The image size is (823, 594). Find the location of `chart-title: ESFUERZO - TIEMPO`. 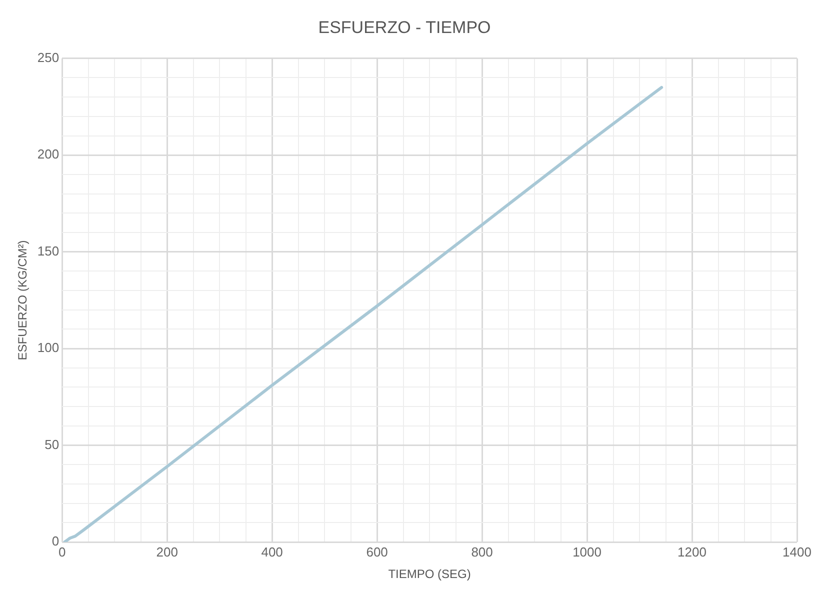

chart-title: ESFUERZO - TIEMPO is located at coordinates (404, 27).